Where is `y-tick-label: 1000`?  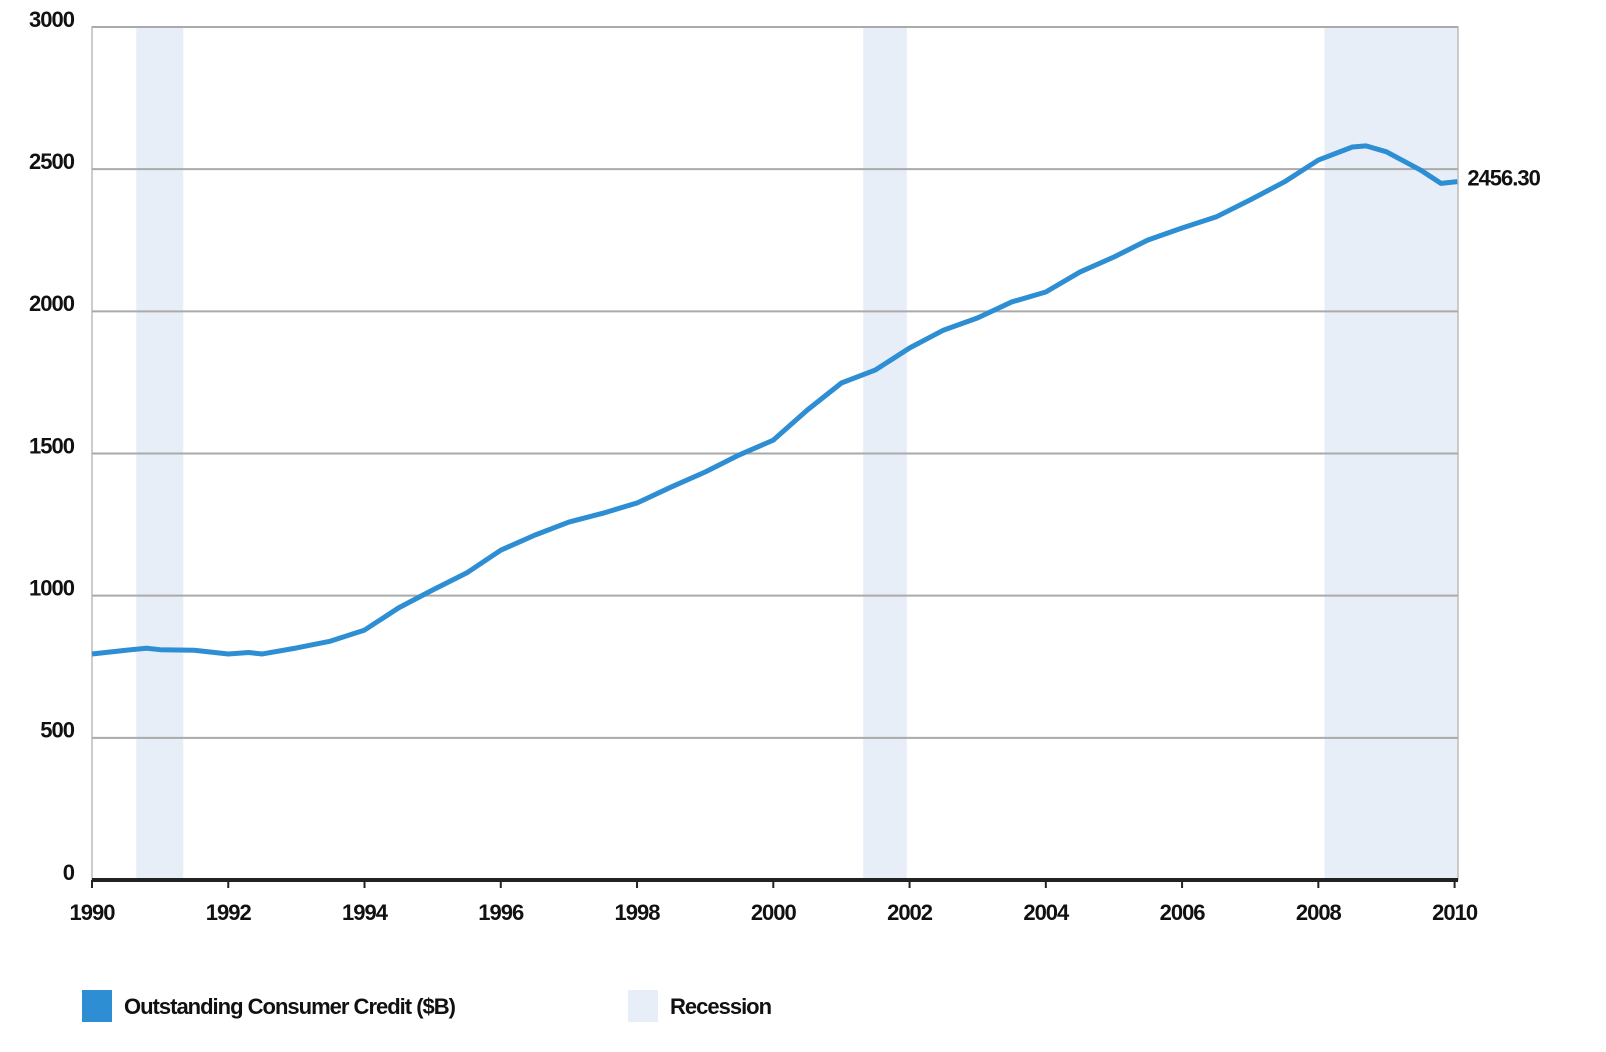
y-tick-label: 1000 is located at coordinates (52, 587).